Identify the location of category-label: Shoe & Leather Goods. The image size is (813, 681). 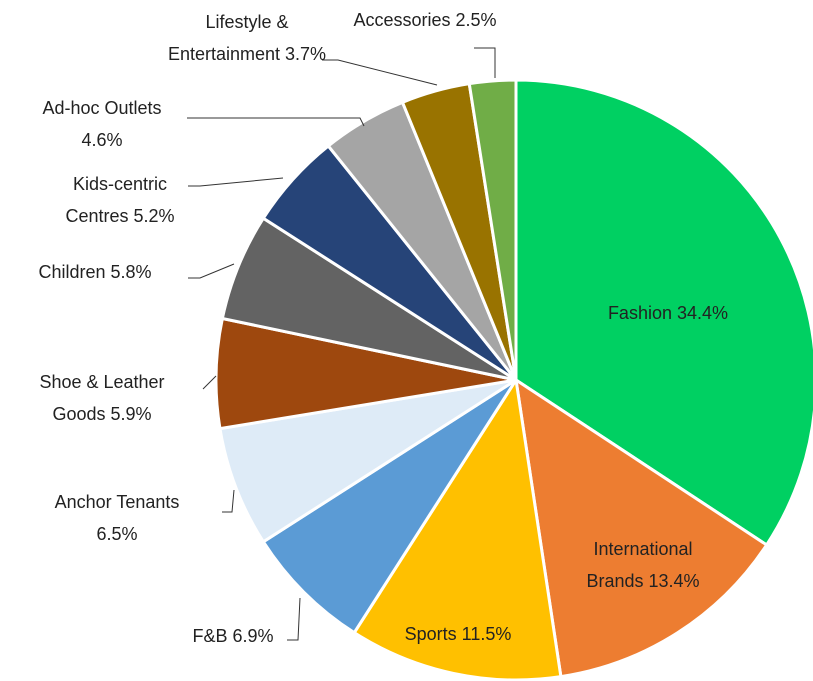
(102, 398).